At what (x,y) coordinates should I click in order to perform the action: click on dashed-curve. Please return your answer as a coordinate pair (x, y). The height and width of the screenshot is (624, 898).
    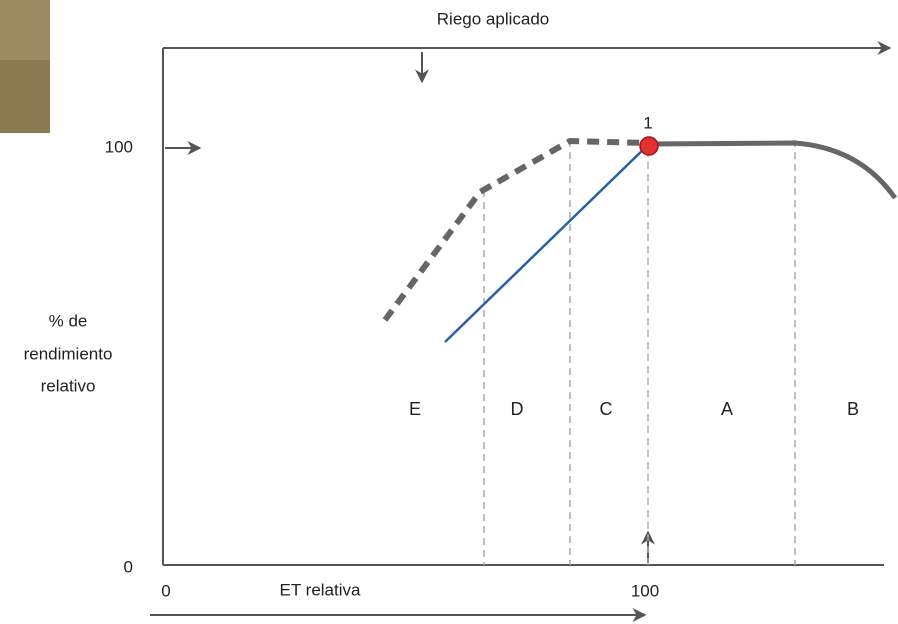
    Looking at the image, I should click on (515, 229).